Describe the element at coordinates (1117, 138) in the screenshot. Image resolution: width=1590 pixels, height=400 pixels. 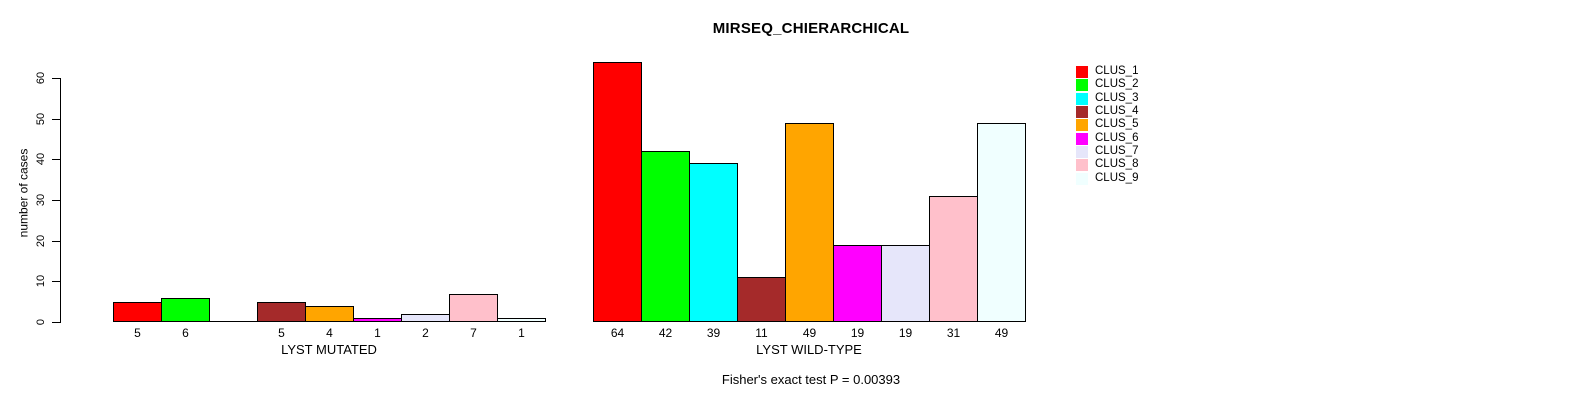
I see `legend-label: CLUS_6` at that location.